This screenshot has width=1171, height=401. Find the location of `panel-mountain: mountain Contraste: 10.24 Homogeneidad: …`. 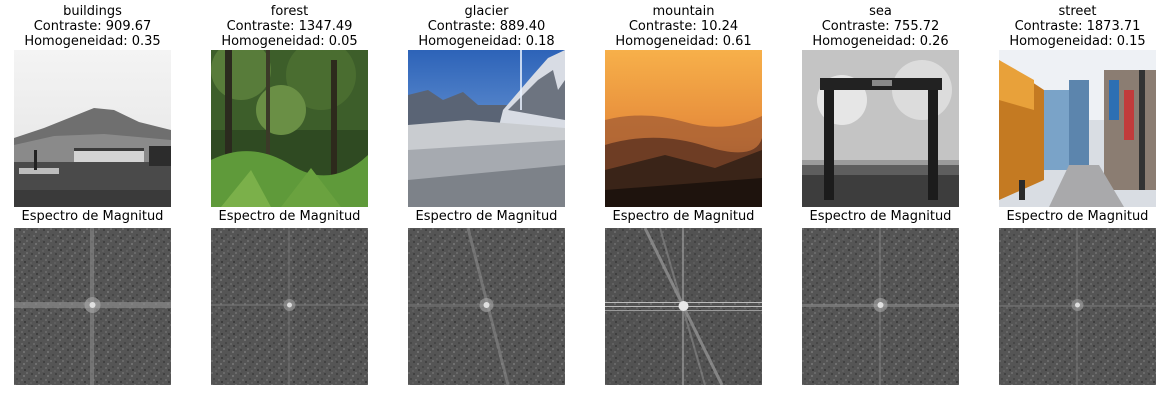

panel-mountain: mountain Contraste: 10.24 Homogeneidad: … is located at coordinates (683, 200).